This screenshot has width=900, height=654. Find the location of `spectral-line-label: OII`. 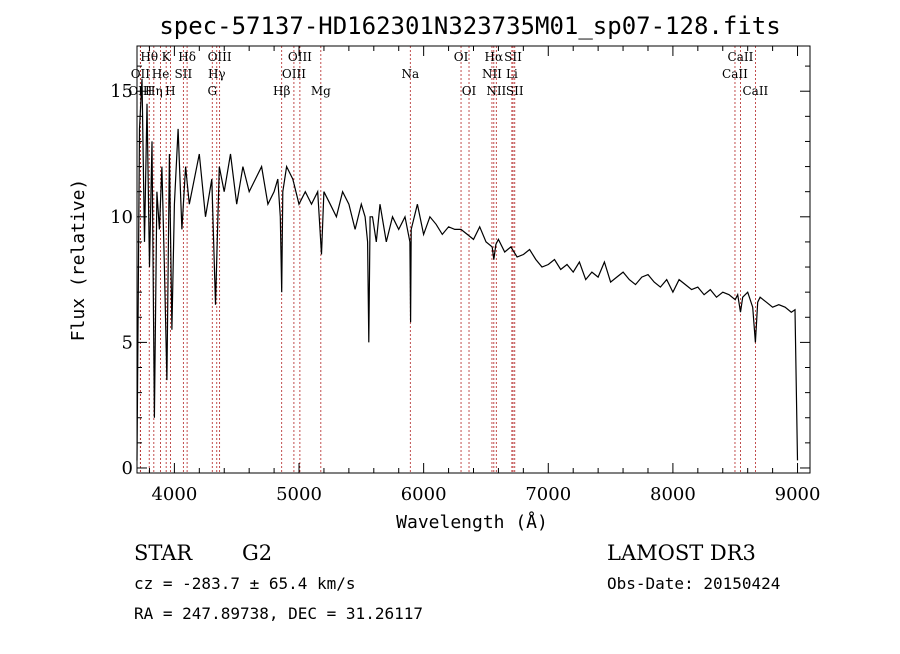

spectral-line-label: OII is located at coordinates (141, 74).